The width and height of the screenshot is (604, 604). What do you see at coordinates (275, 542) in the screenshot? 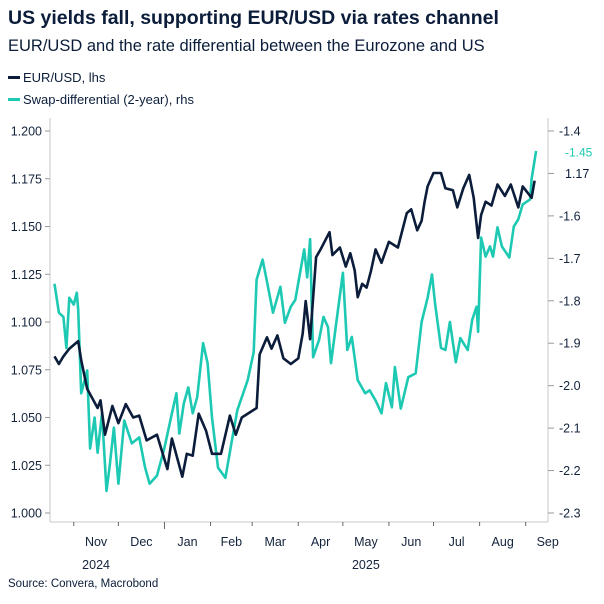
I see `x-tick-label: Mar` at bounding box center [275, 542].